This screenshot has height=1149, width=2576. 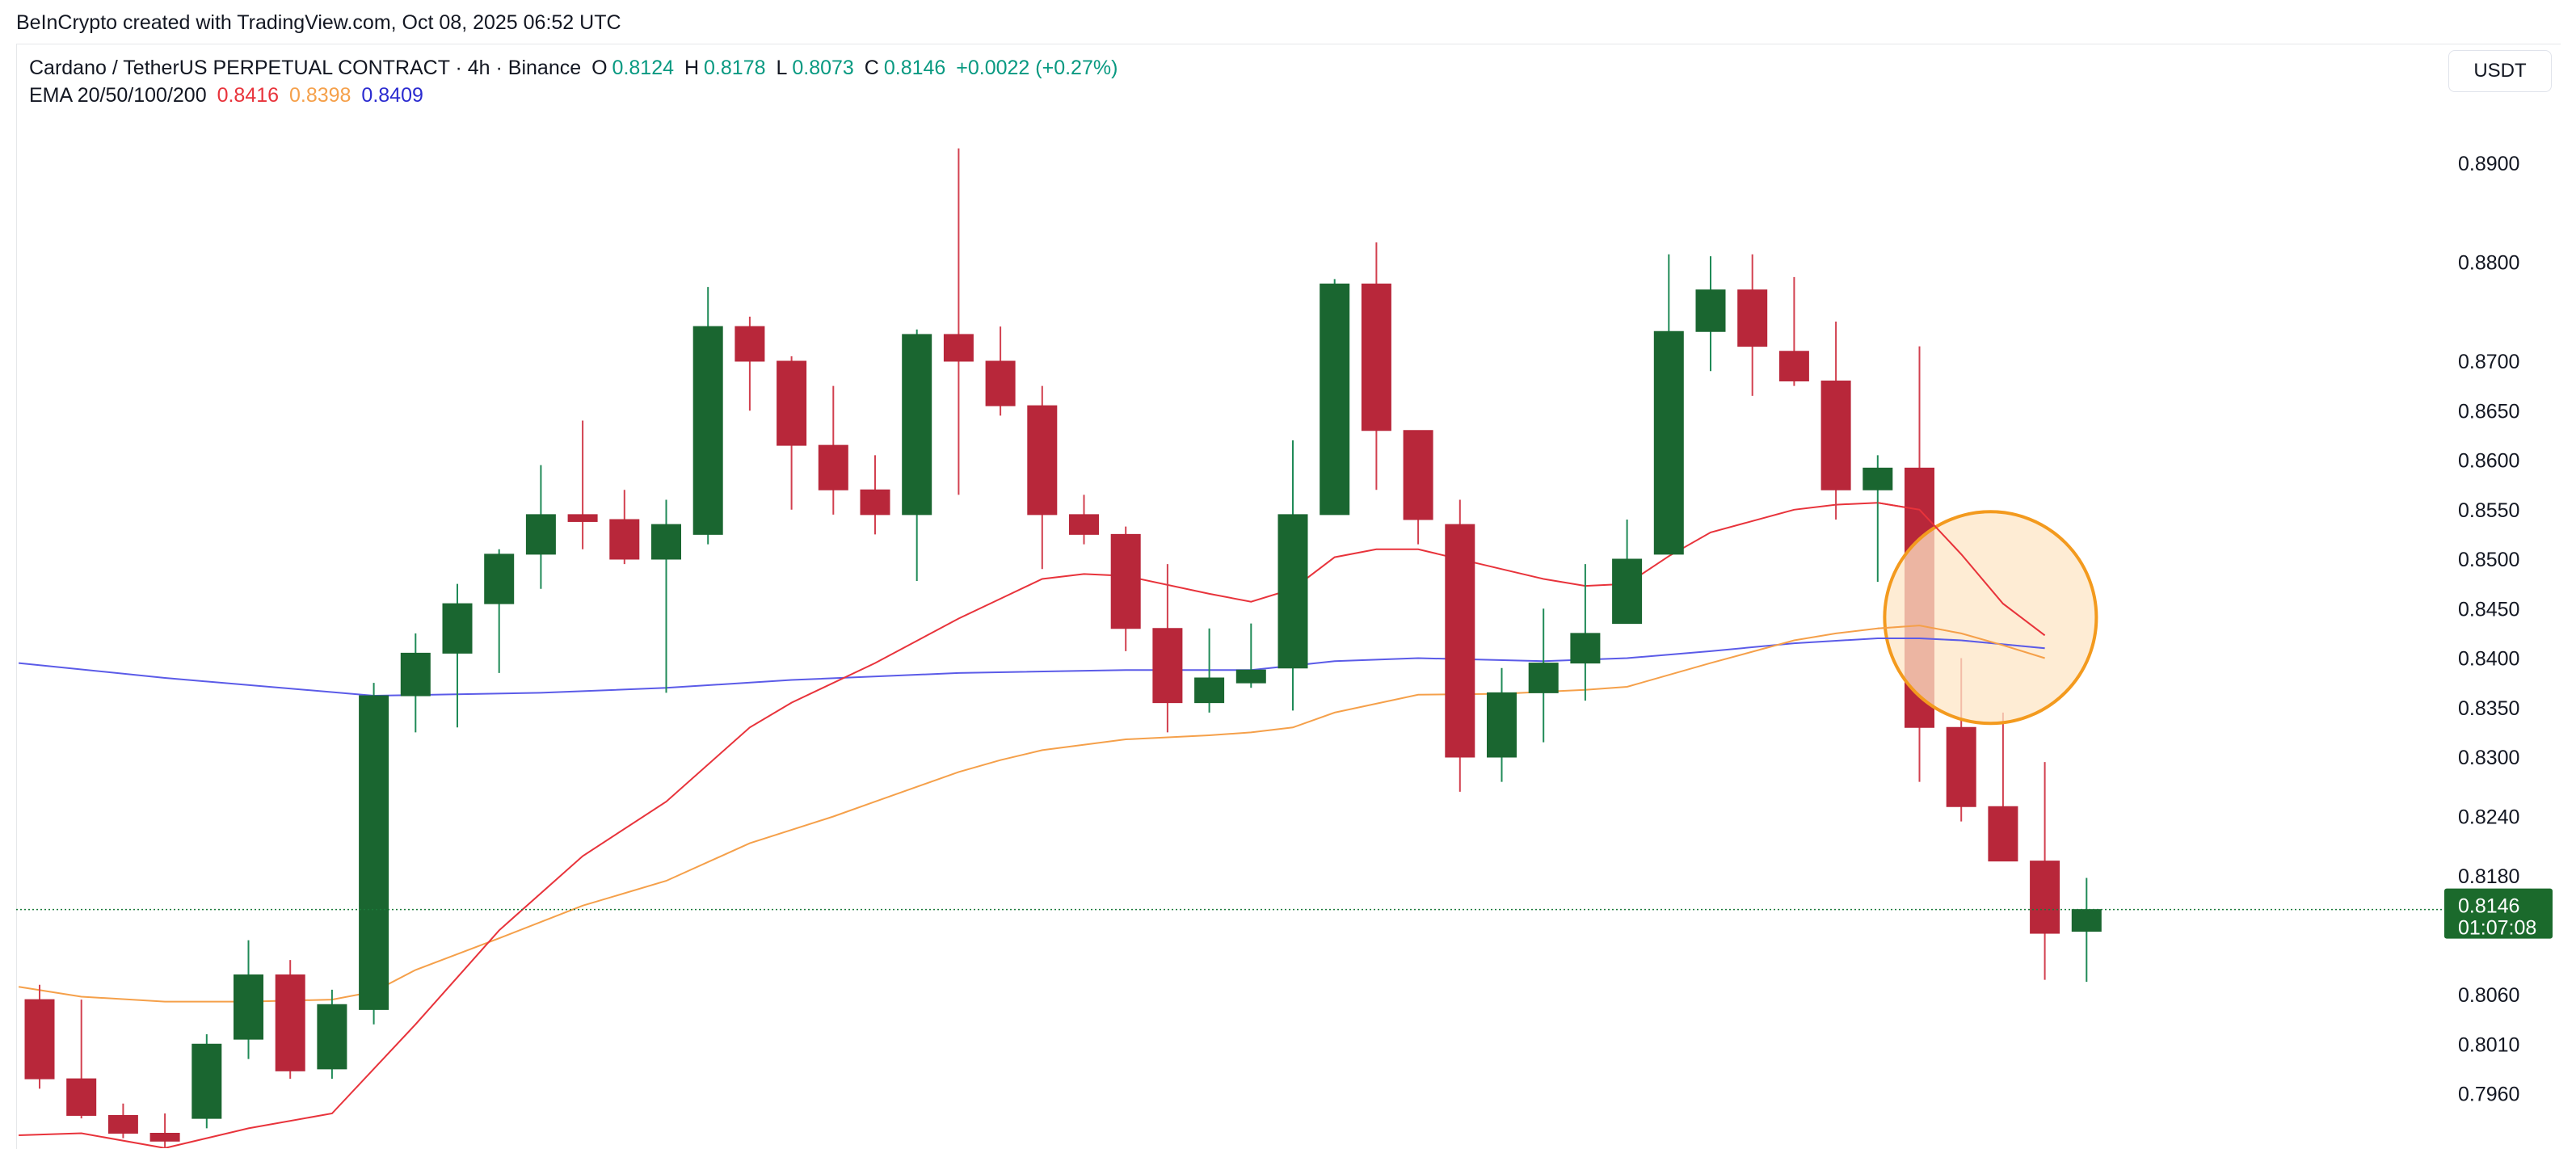 What do you see at coordinates (823, 68) in the screenshot?
I see `low-value: 0.8073` at bounding box center [823, 68].